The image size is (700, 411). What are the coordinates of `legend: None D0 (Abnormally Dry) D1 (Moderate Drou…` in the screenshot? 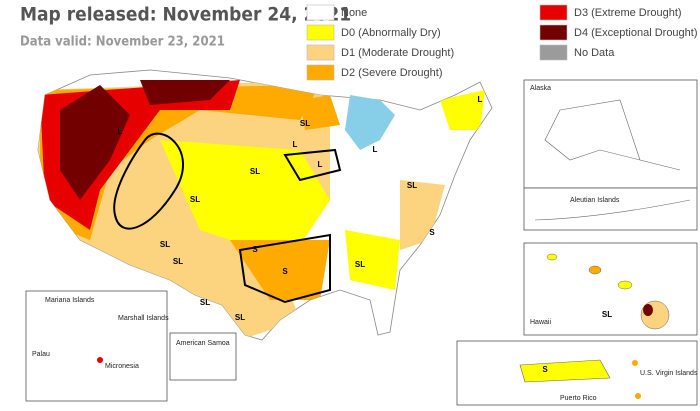 It's located at (502, 42).